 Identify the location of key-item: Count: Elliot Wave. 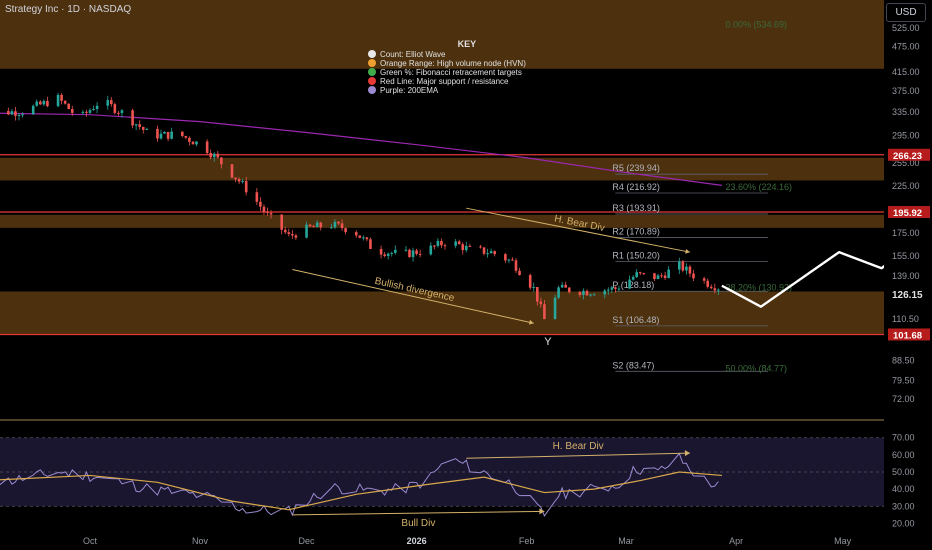
(447, 54).